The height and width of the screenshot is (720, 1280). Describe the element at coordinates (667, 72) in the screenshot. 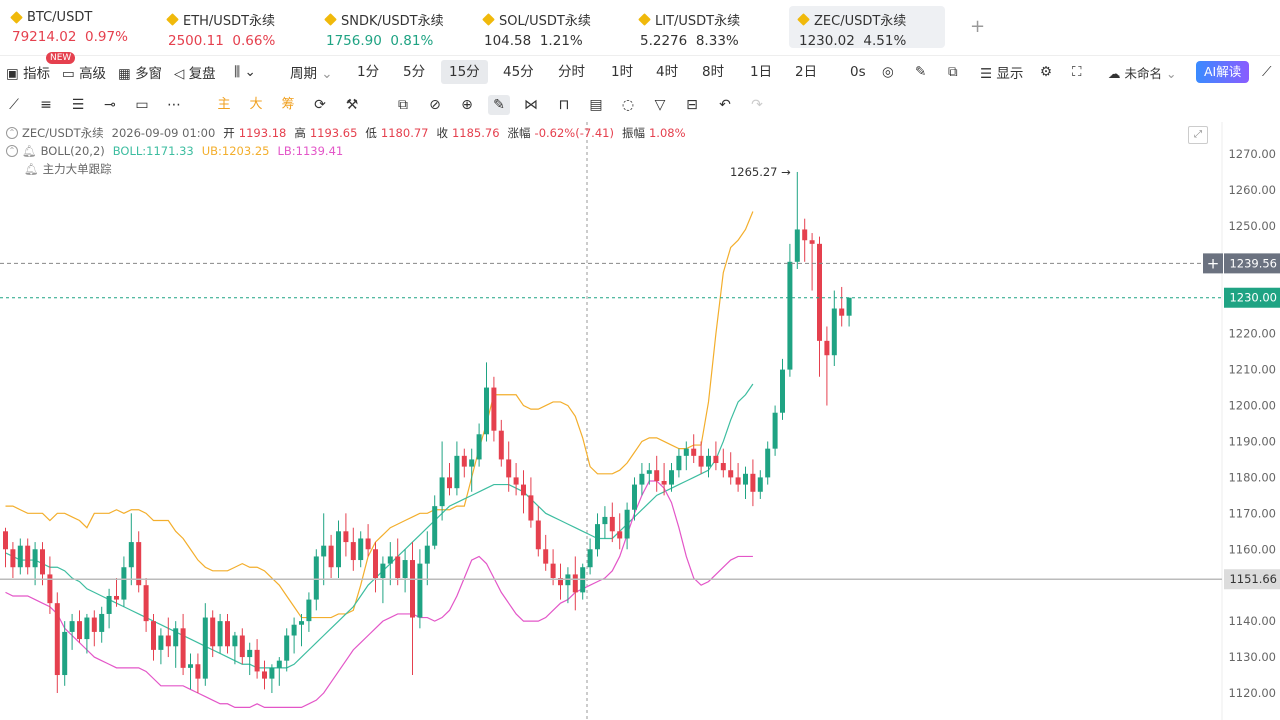

I see `period-4h: 4时` at that location.